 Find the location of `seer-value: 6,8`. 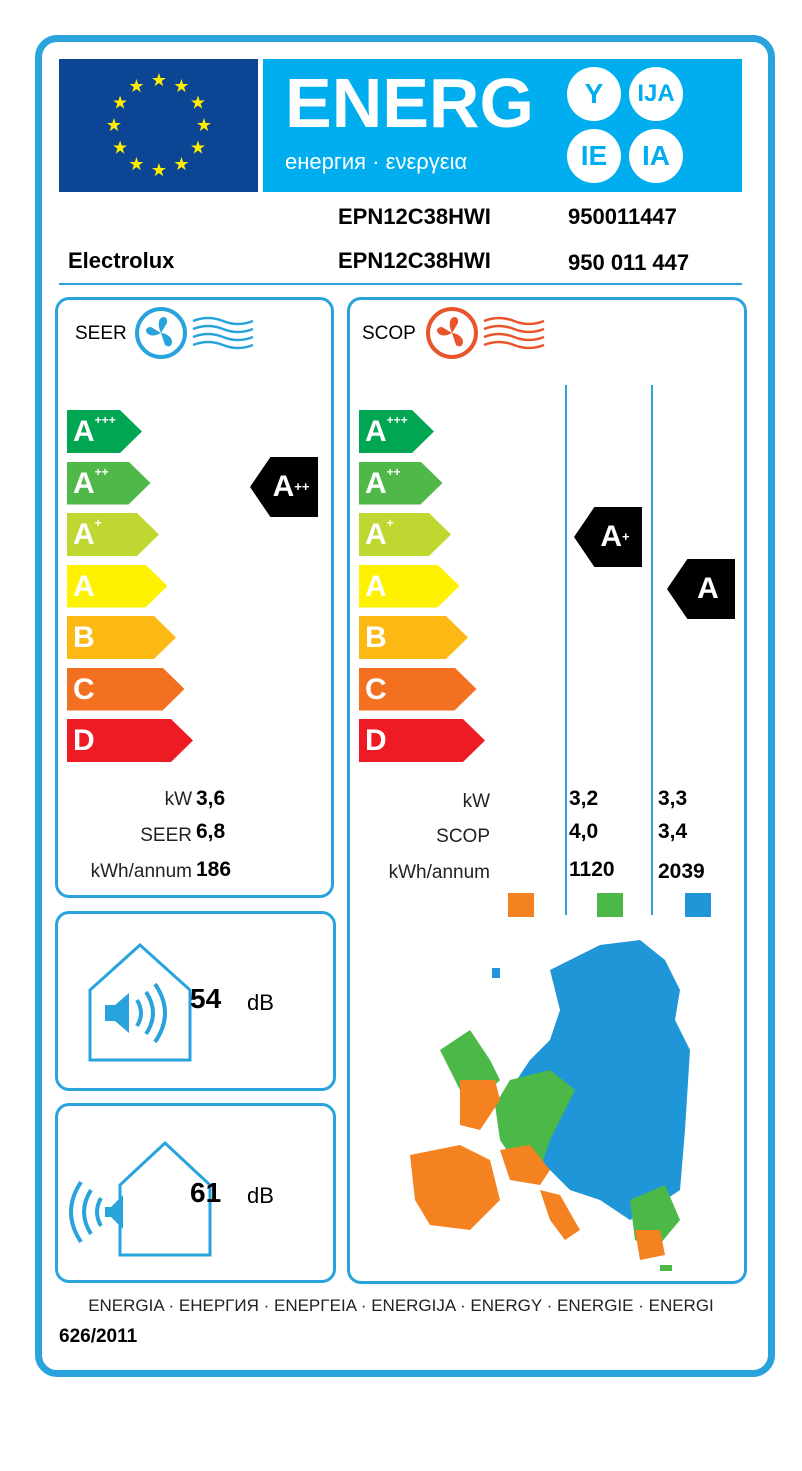

seer-value: 6,8 is located at coordinates (211, 831).